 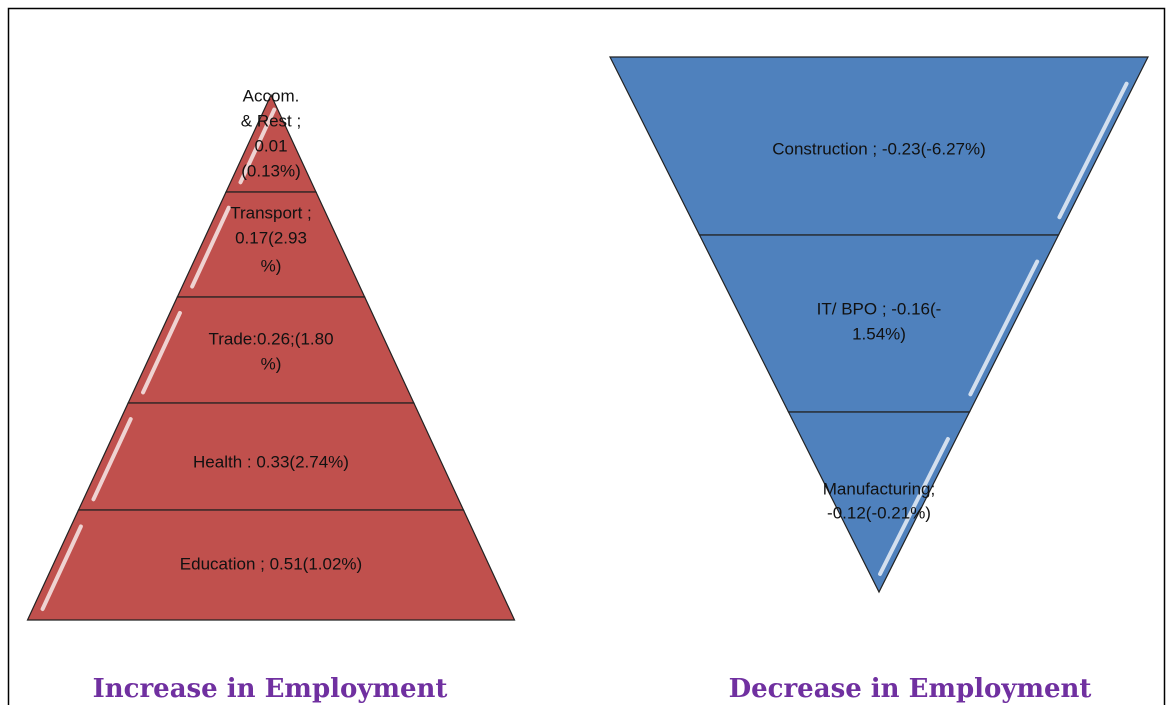 What do you see at coordinates (271, 237) in the screenshot?
I see `segment-label: 0.17(2.93` at bounding box center [271, 237].